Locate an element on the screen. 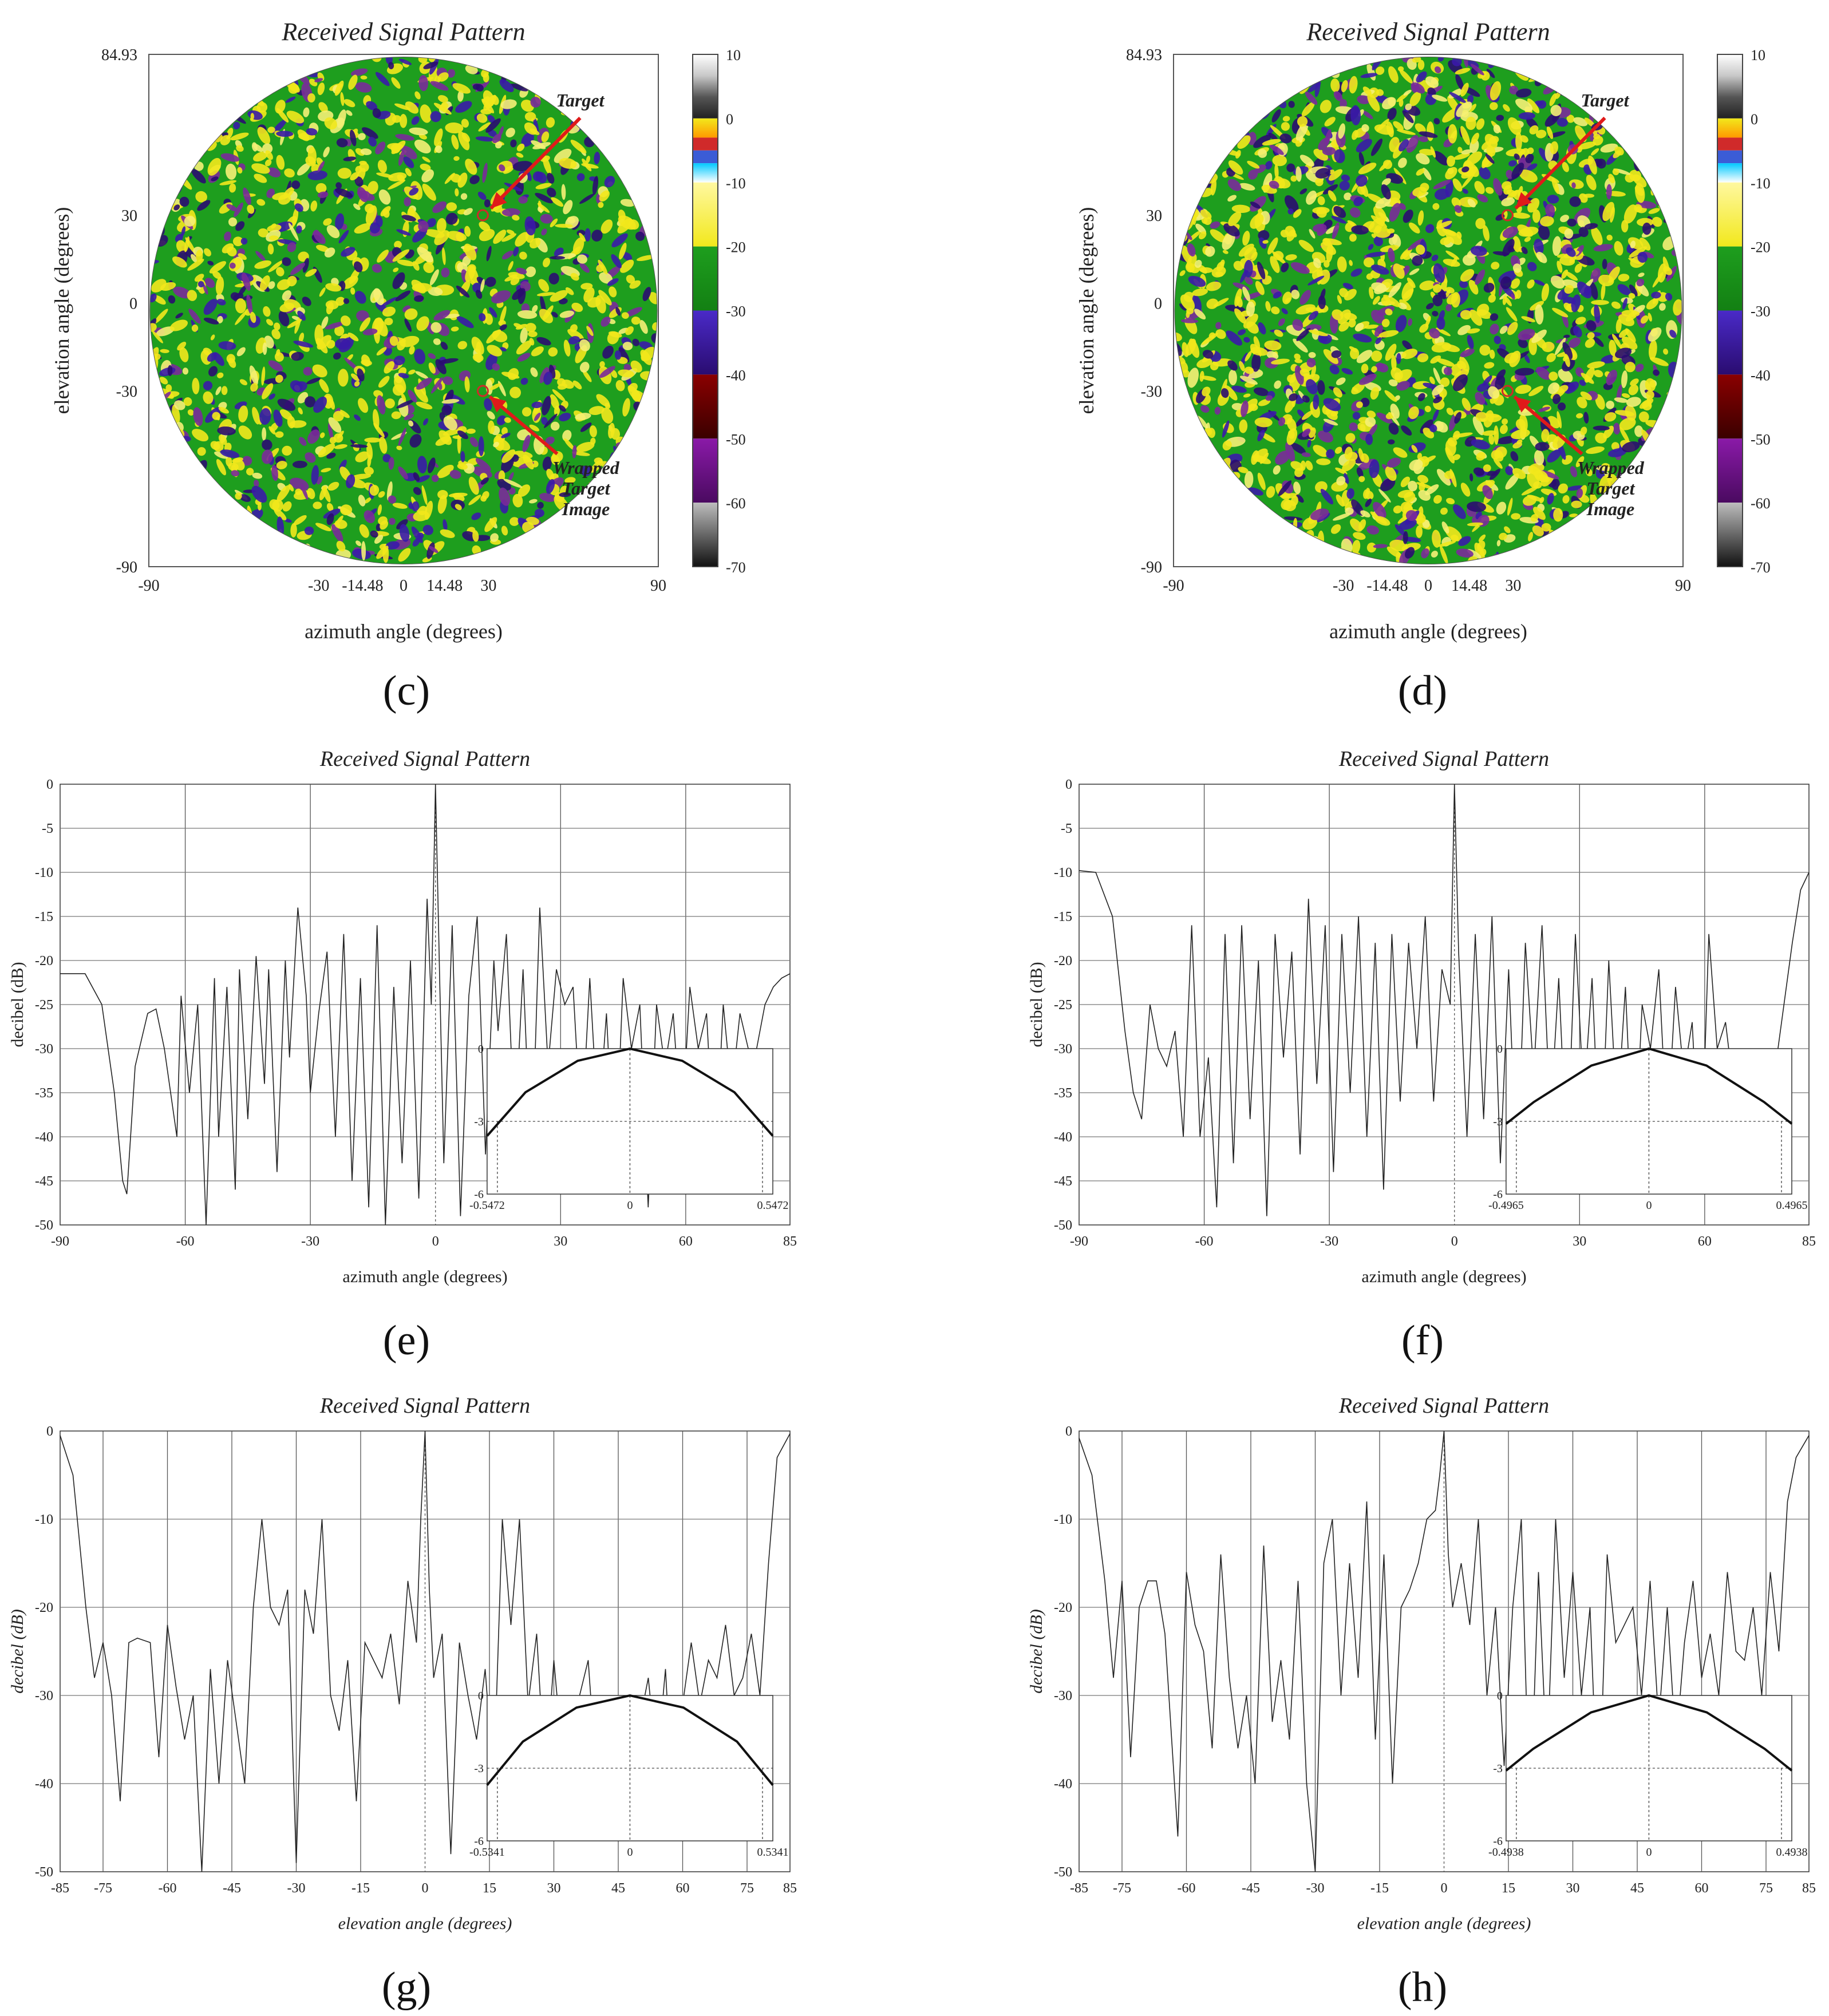 This screenshot has height=2016, width=1829. inset-x-tick-label: 0.4965 is located at coordinates (1792, 1205).